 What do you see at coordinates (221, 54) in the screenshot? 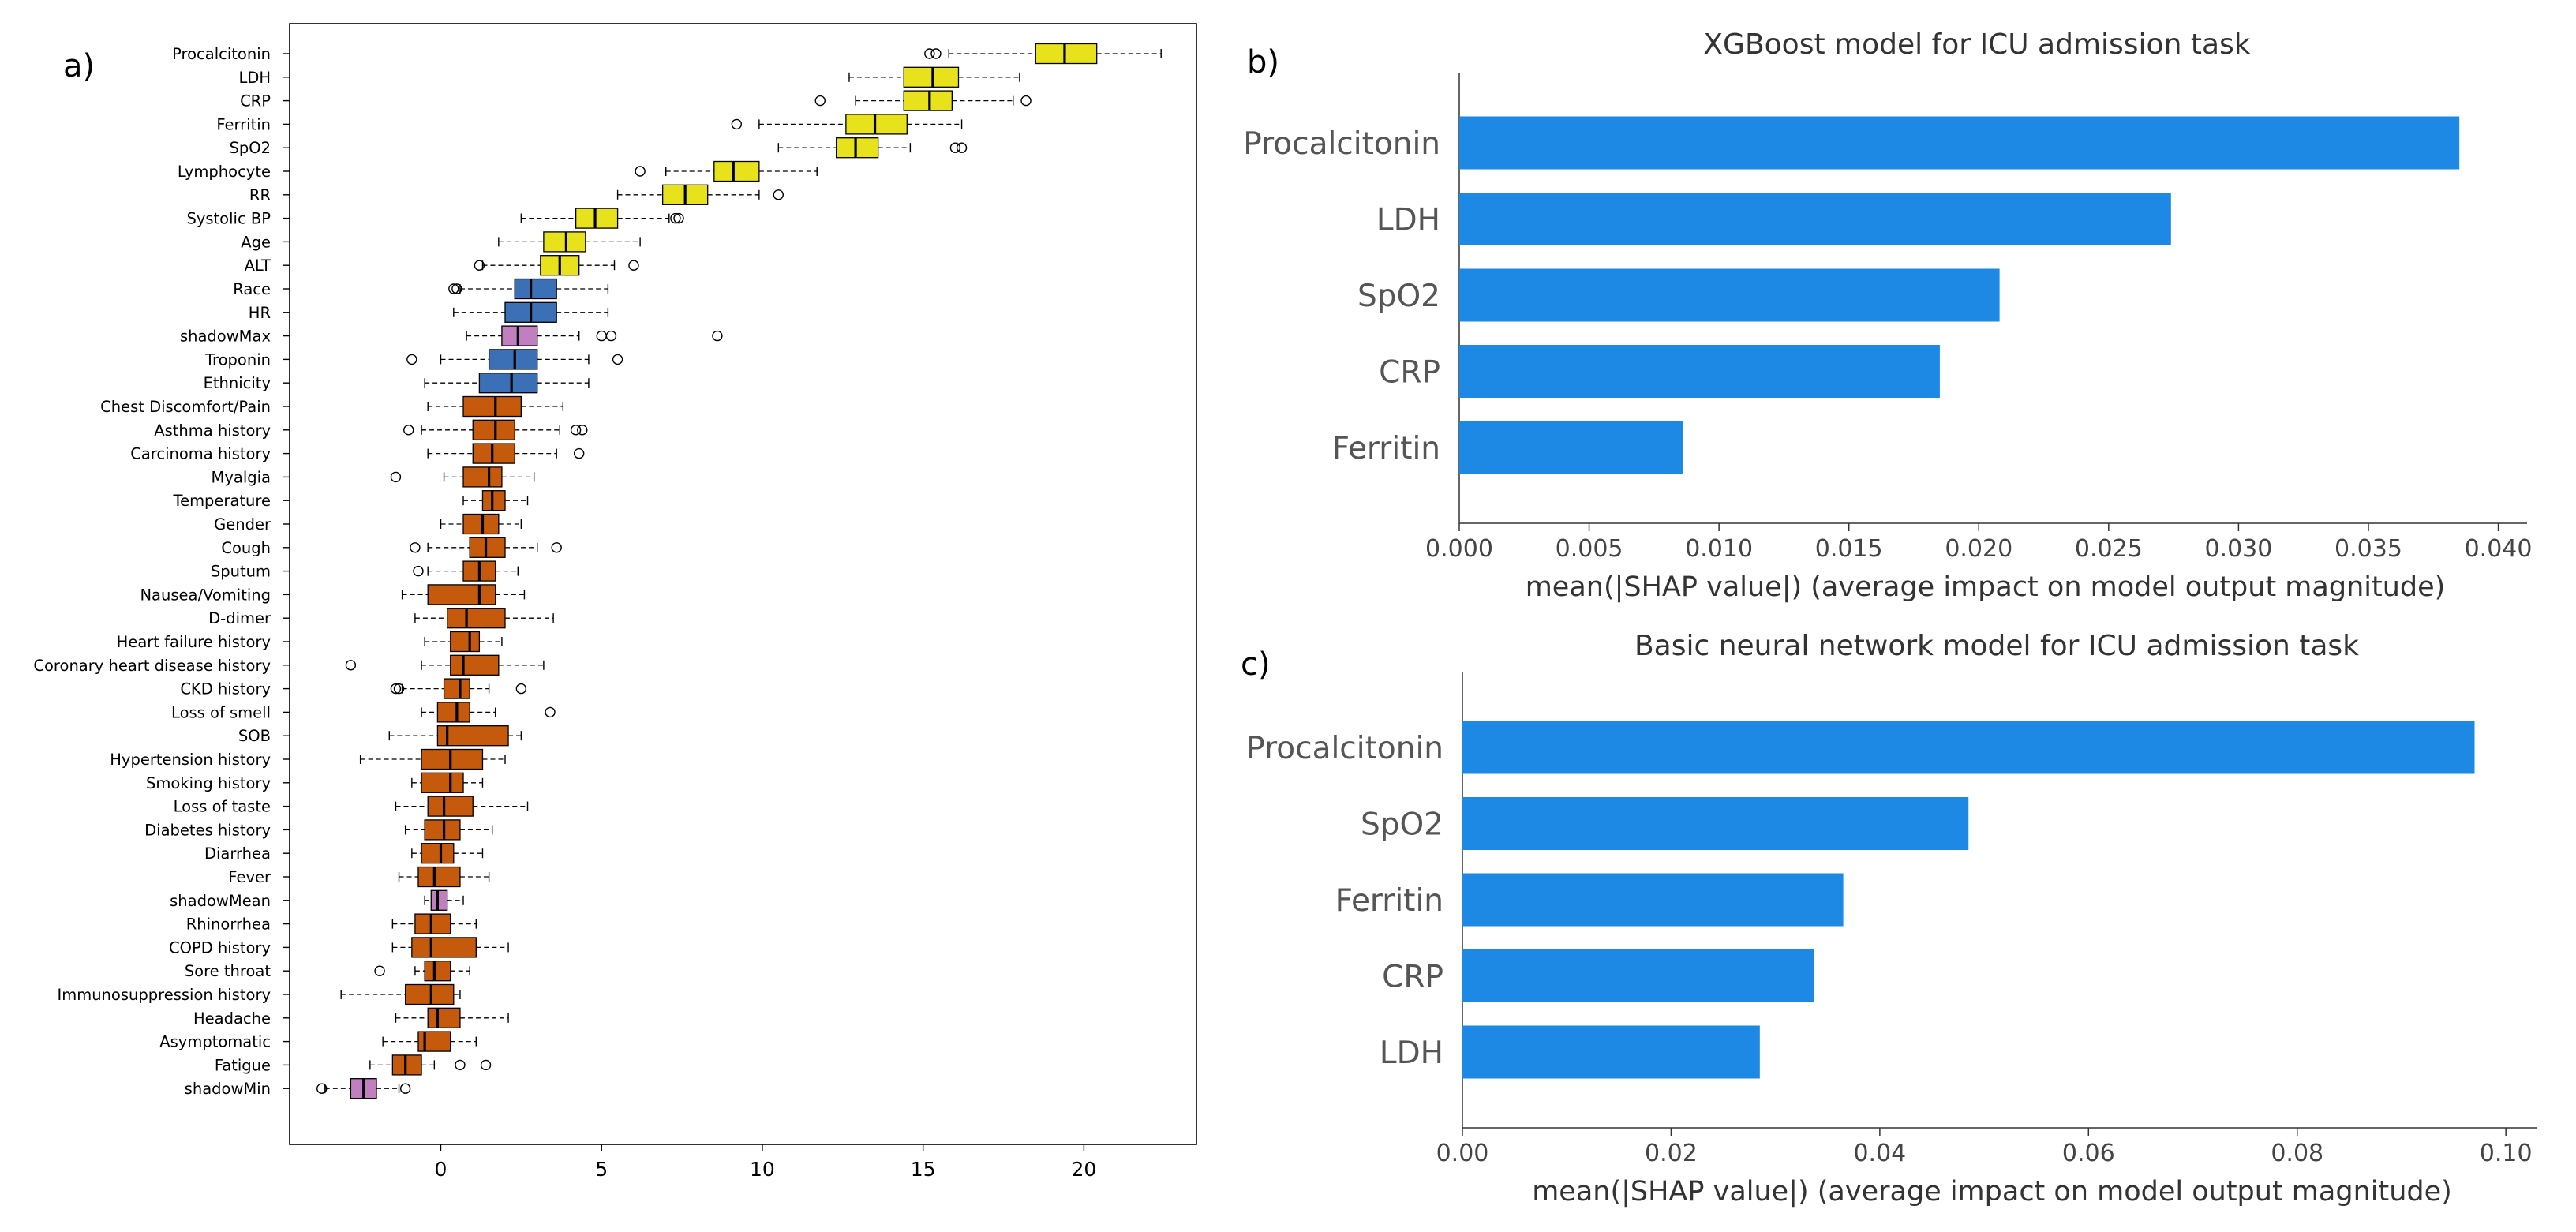
I see `feature-label-procalcitonin: Procalcitonin` at bounding box center [221, 54].